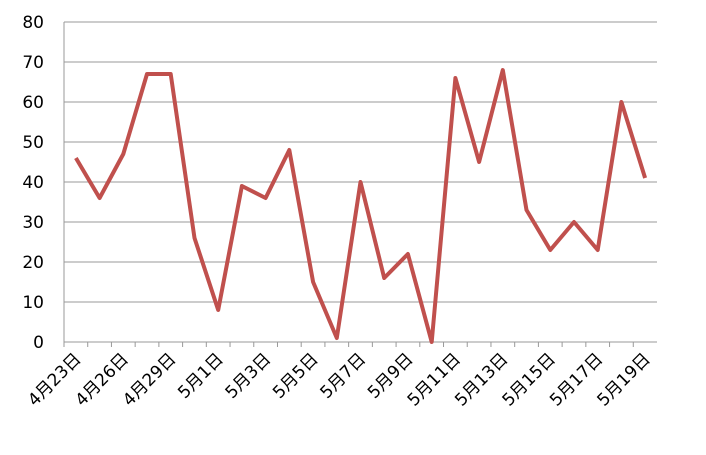 The height and width of the screenshot is (455, 706). I want to click on x-tick-label: 5月7日, so click(343, 375).